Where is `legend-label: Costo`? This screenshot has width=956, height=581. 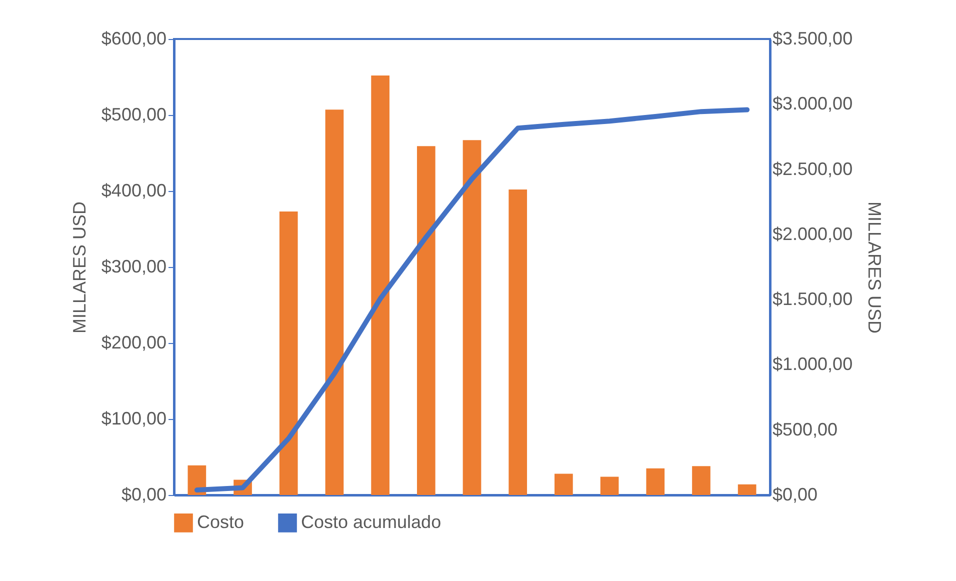
legend-label: Costo is located at coordinates (220, 522).